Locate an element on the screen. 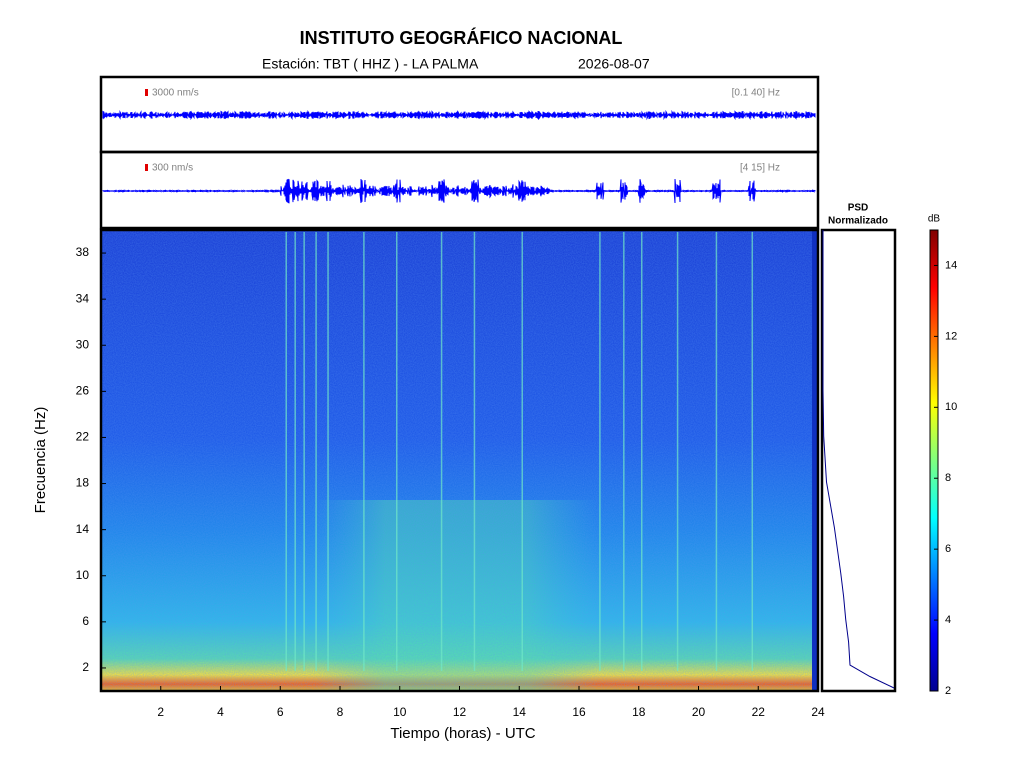 Image resolution: width=1024 pixels, height=768 pixels. title: INSTITUTO GEOGRÁFICO NACIONAL is located at coordinates (461, 37).